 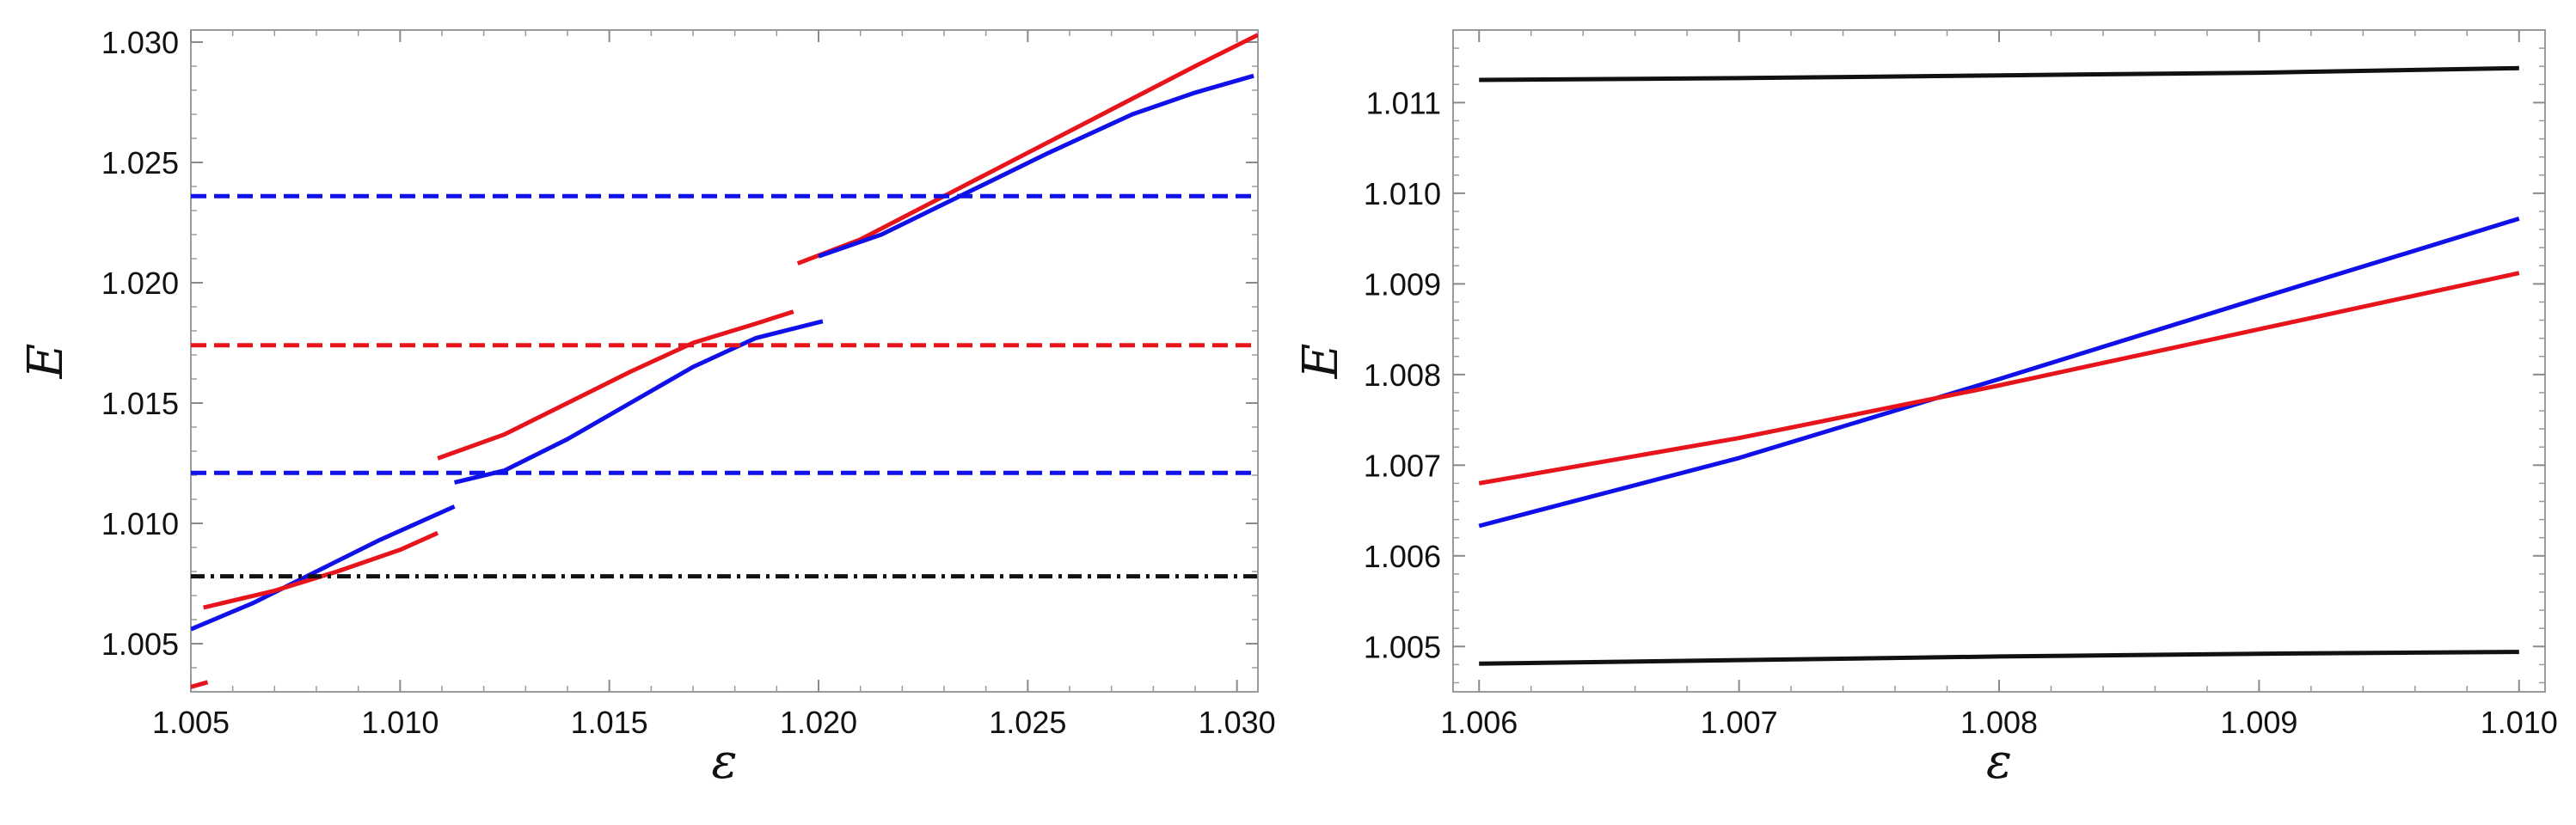 What do you see at coordinates (1403, 556) in the screenshot?
I see `y-tick-label: 1.006` at bounding box center [1403, 556].